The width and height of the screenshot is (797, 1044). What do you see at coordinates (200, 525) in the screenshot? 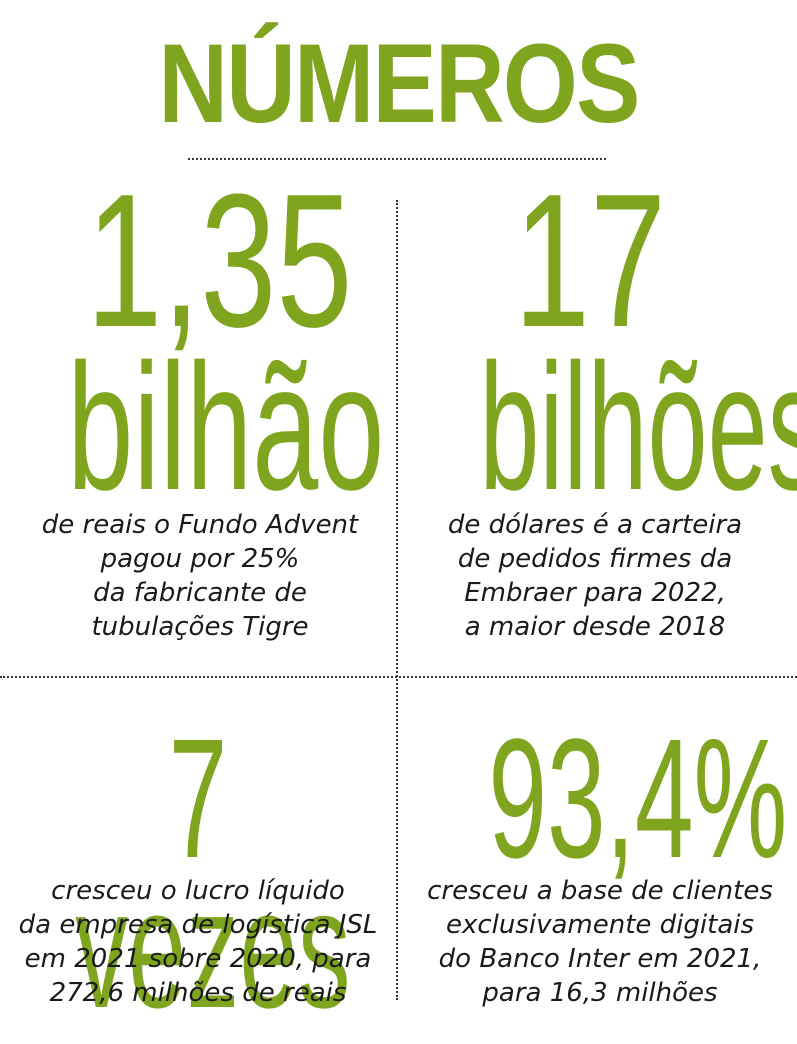
I see `stat-1-line-1: de reais o Fundo Advent` at bounding box center [200, 525].